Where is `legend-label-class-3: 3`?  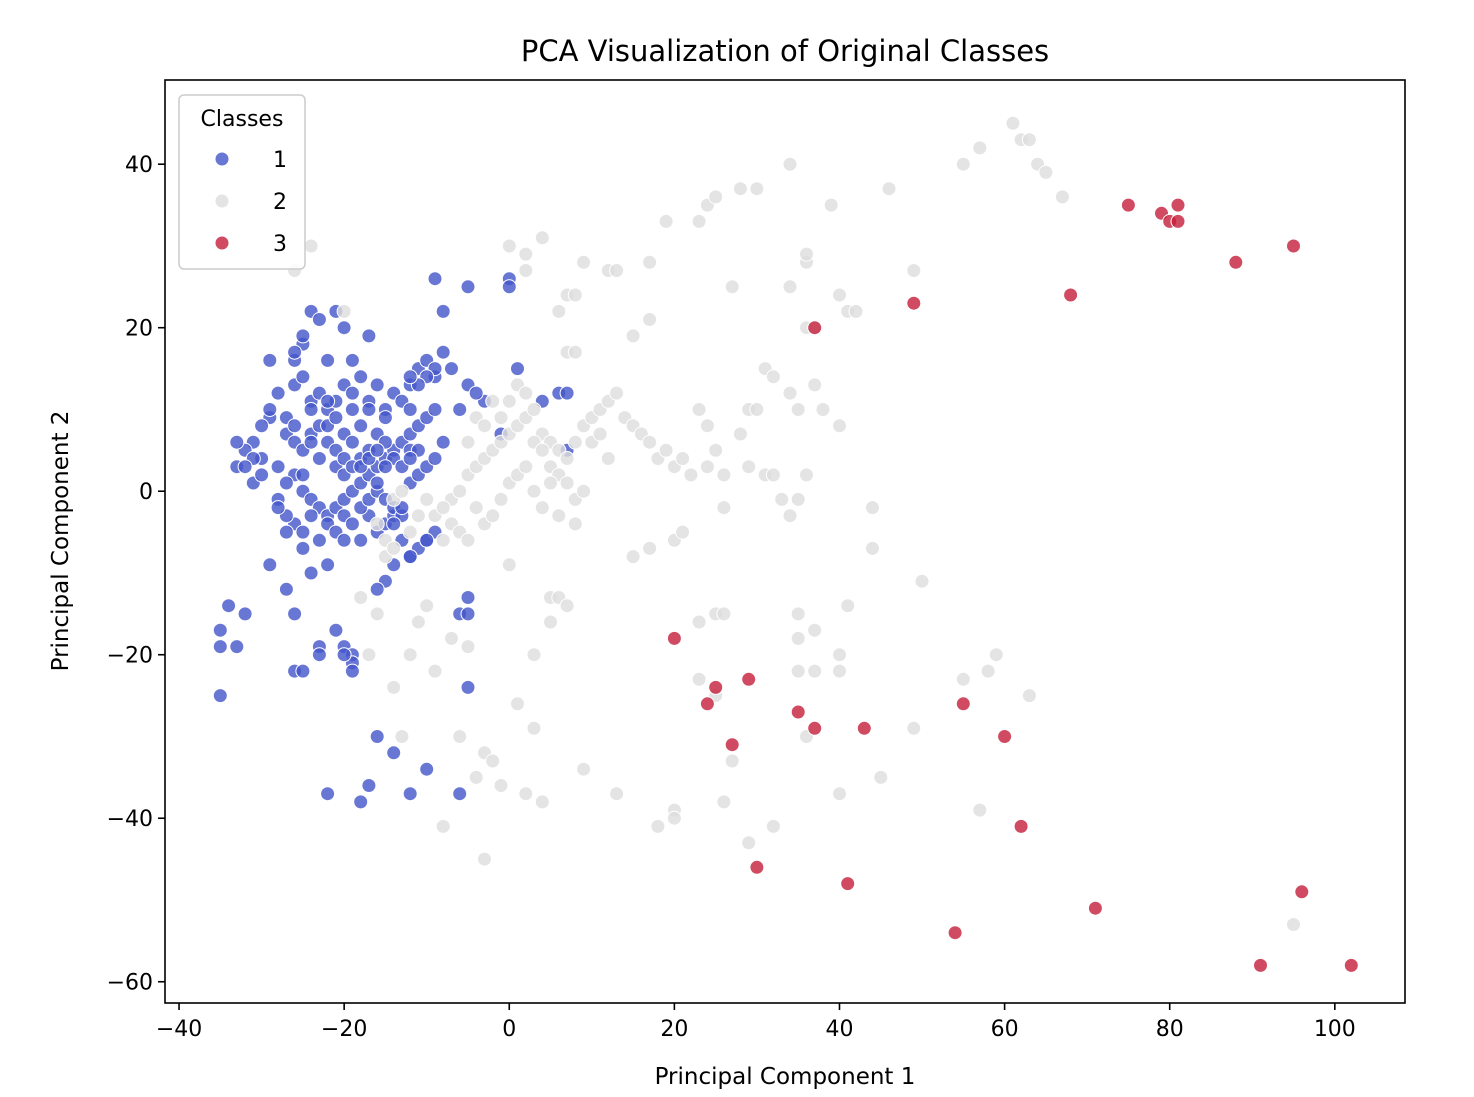 legend-label-class-3: 3 is located at coordinates (280, 244).